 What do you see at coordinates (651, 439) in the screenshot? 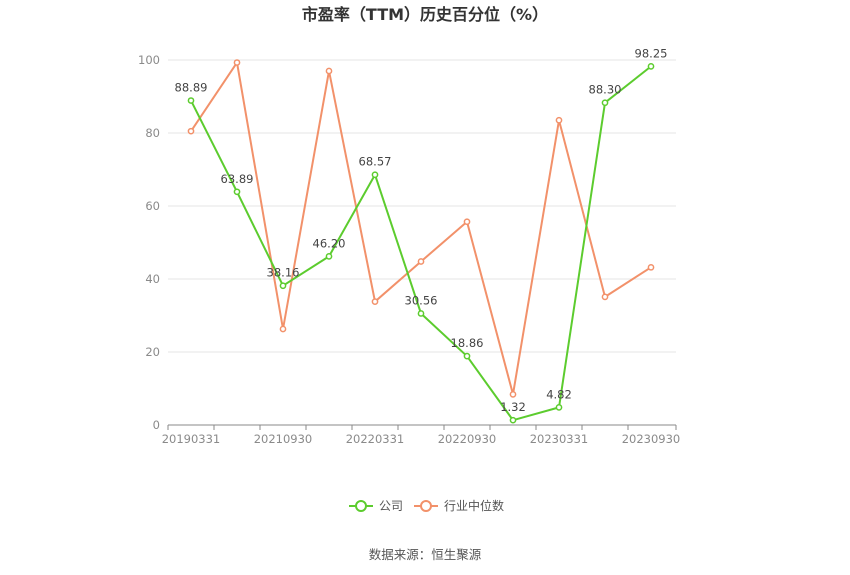
I see `x-tick-label: 20230930` at bounding box center [651, 439].